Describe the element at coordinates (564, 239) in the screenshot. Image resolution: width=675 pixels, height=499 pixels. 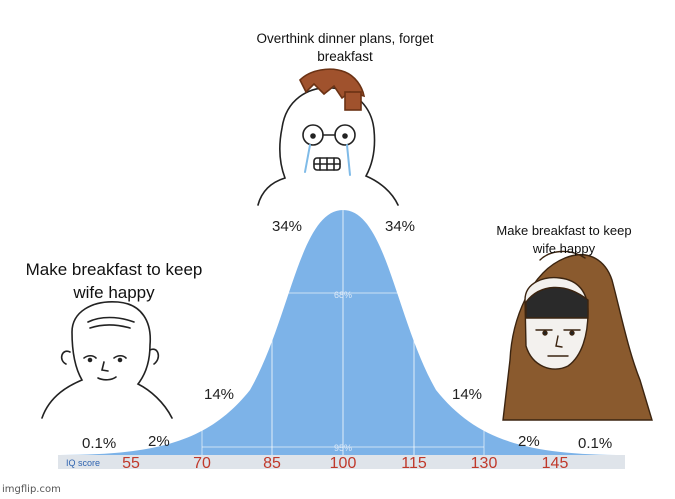
I see `caption-right: Make breakfast to keep wife happy` at that location.